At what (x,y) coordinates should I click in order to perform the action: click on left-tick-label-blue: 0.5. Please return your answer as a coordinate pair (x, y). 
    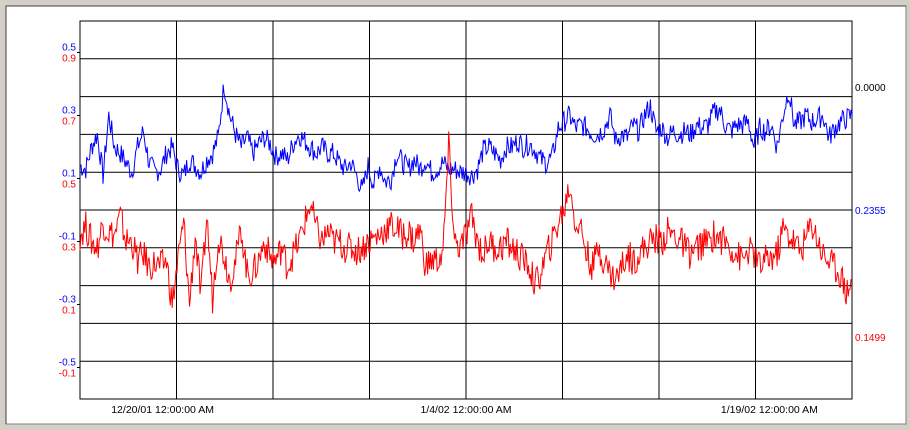
    Looking at the image, I should click on (69, 48).